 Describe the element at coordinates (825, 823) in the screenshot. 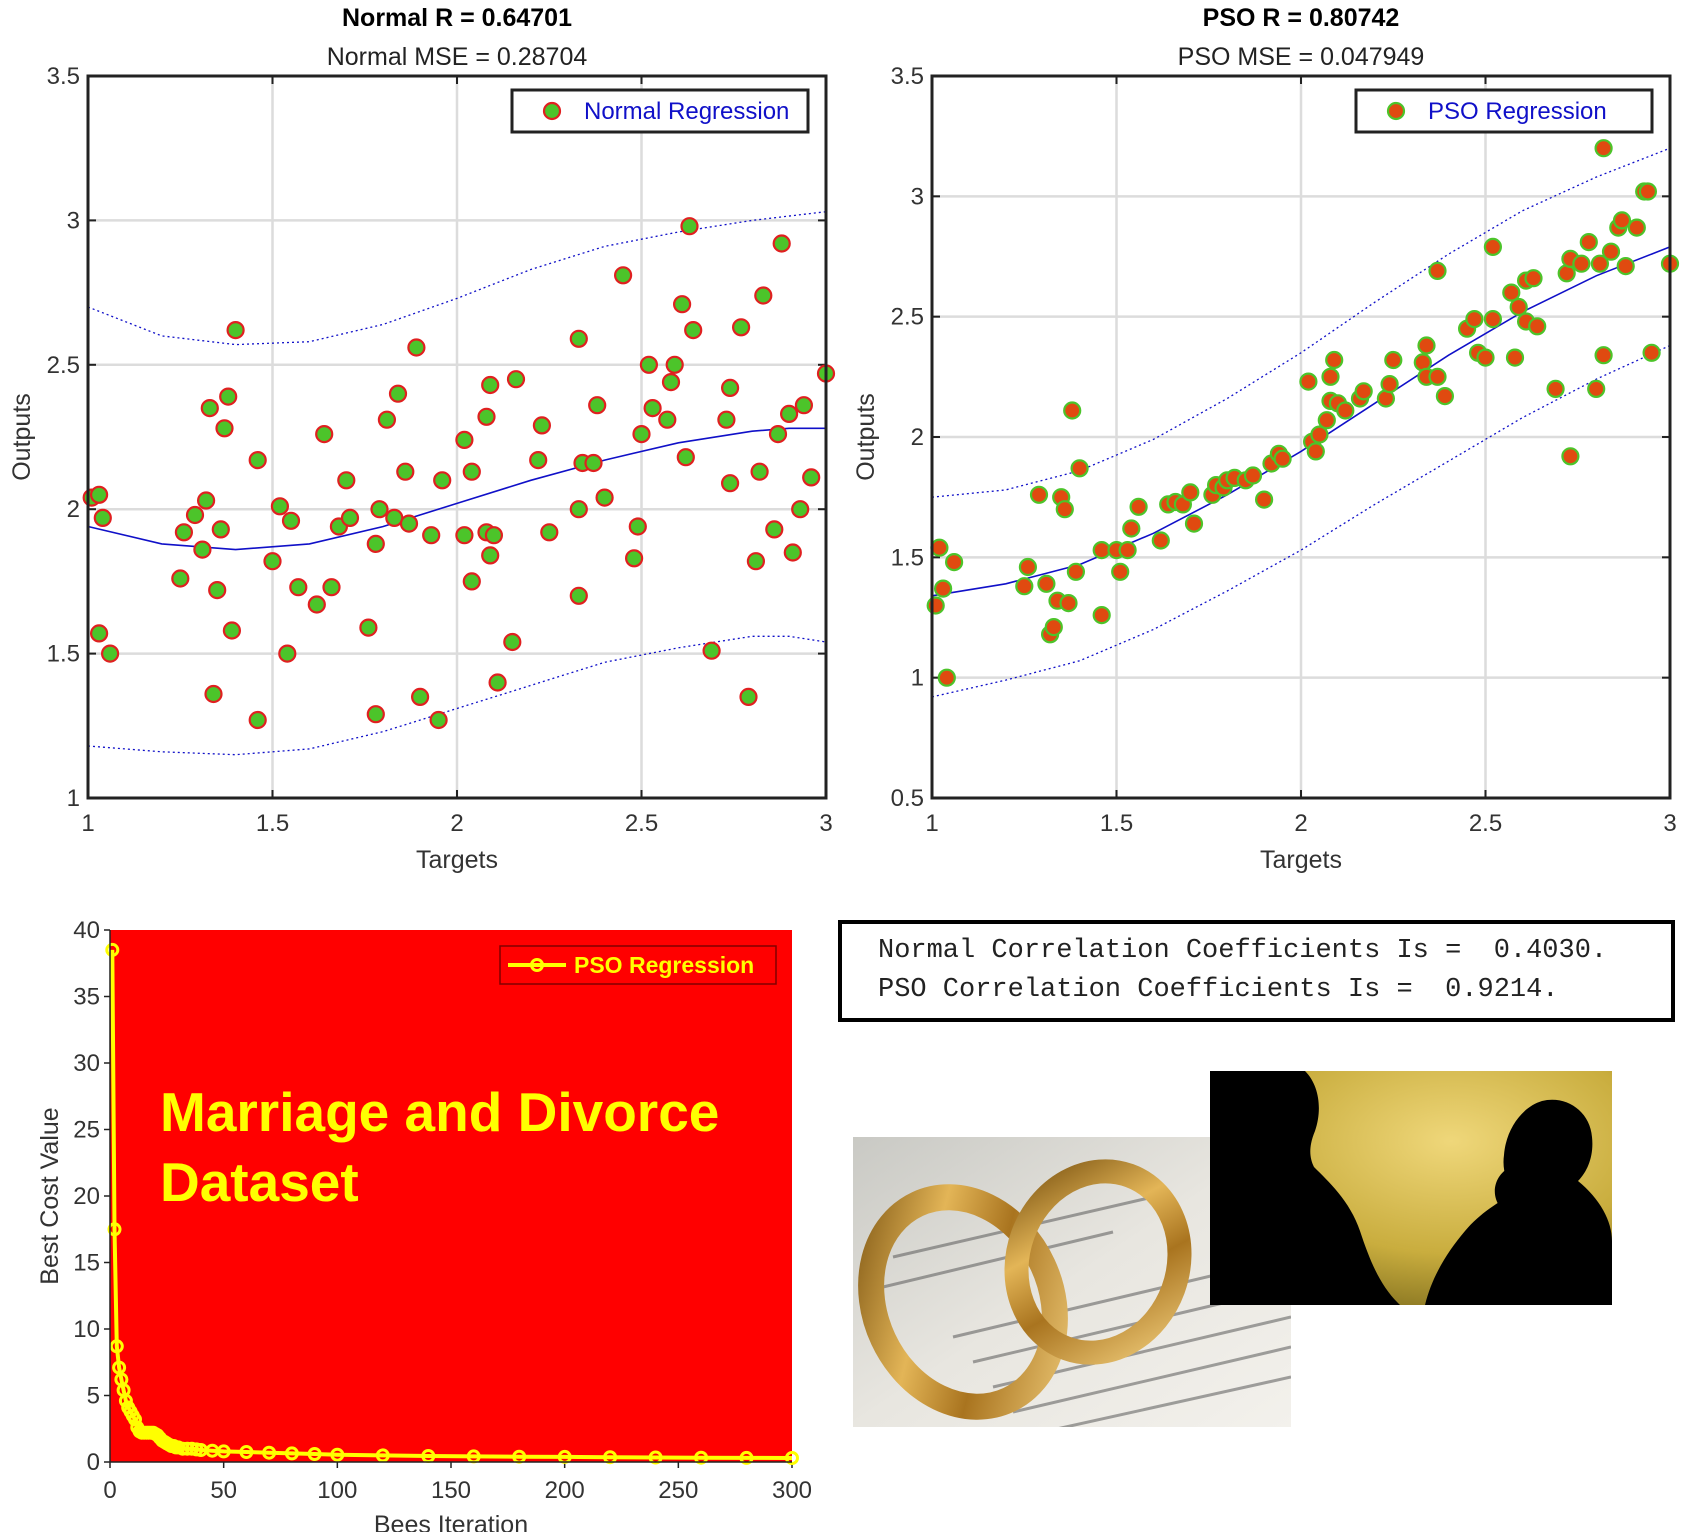

I see `x-tick-label: 3` at that location.